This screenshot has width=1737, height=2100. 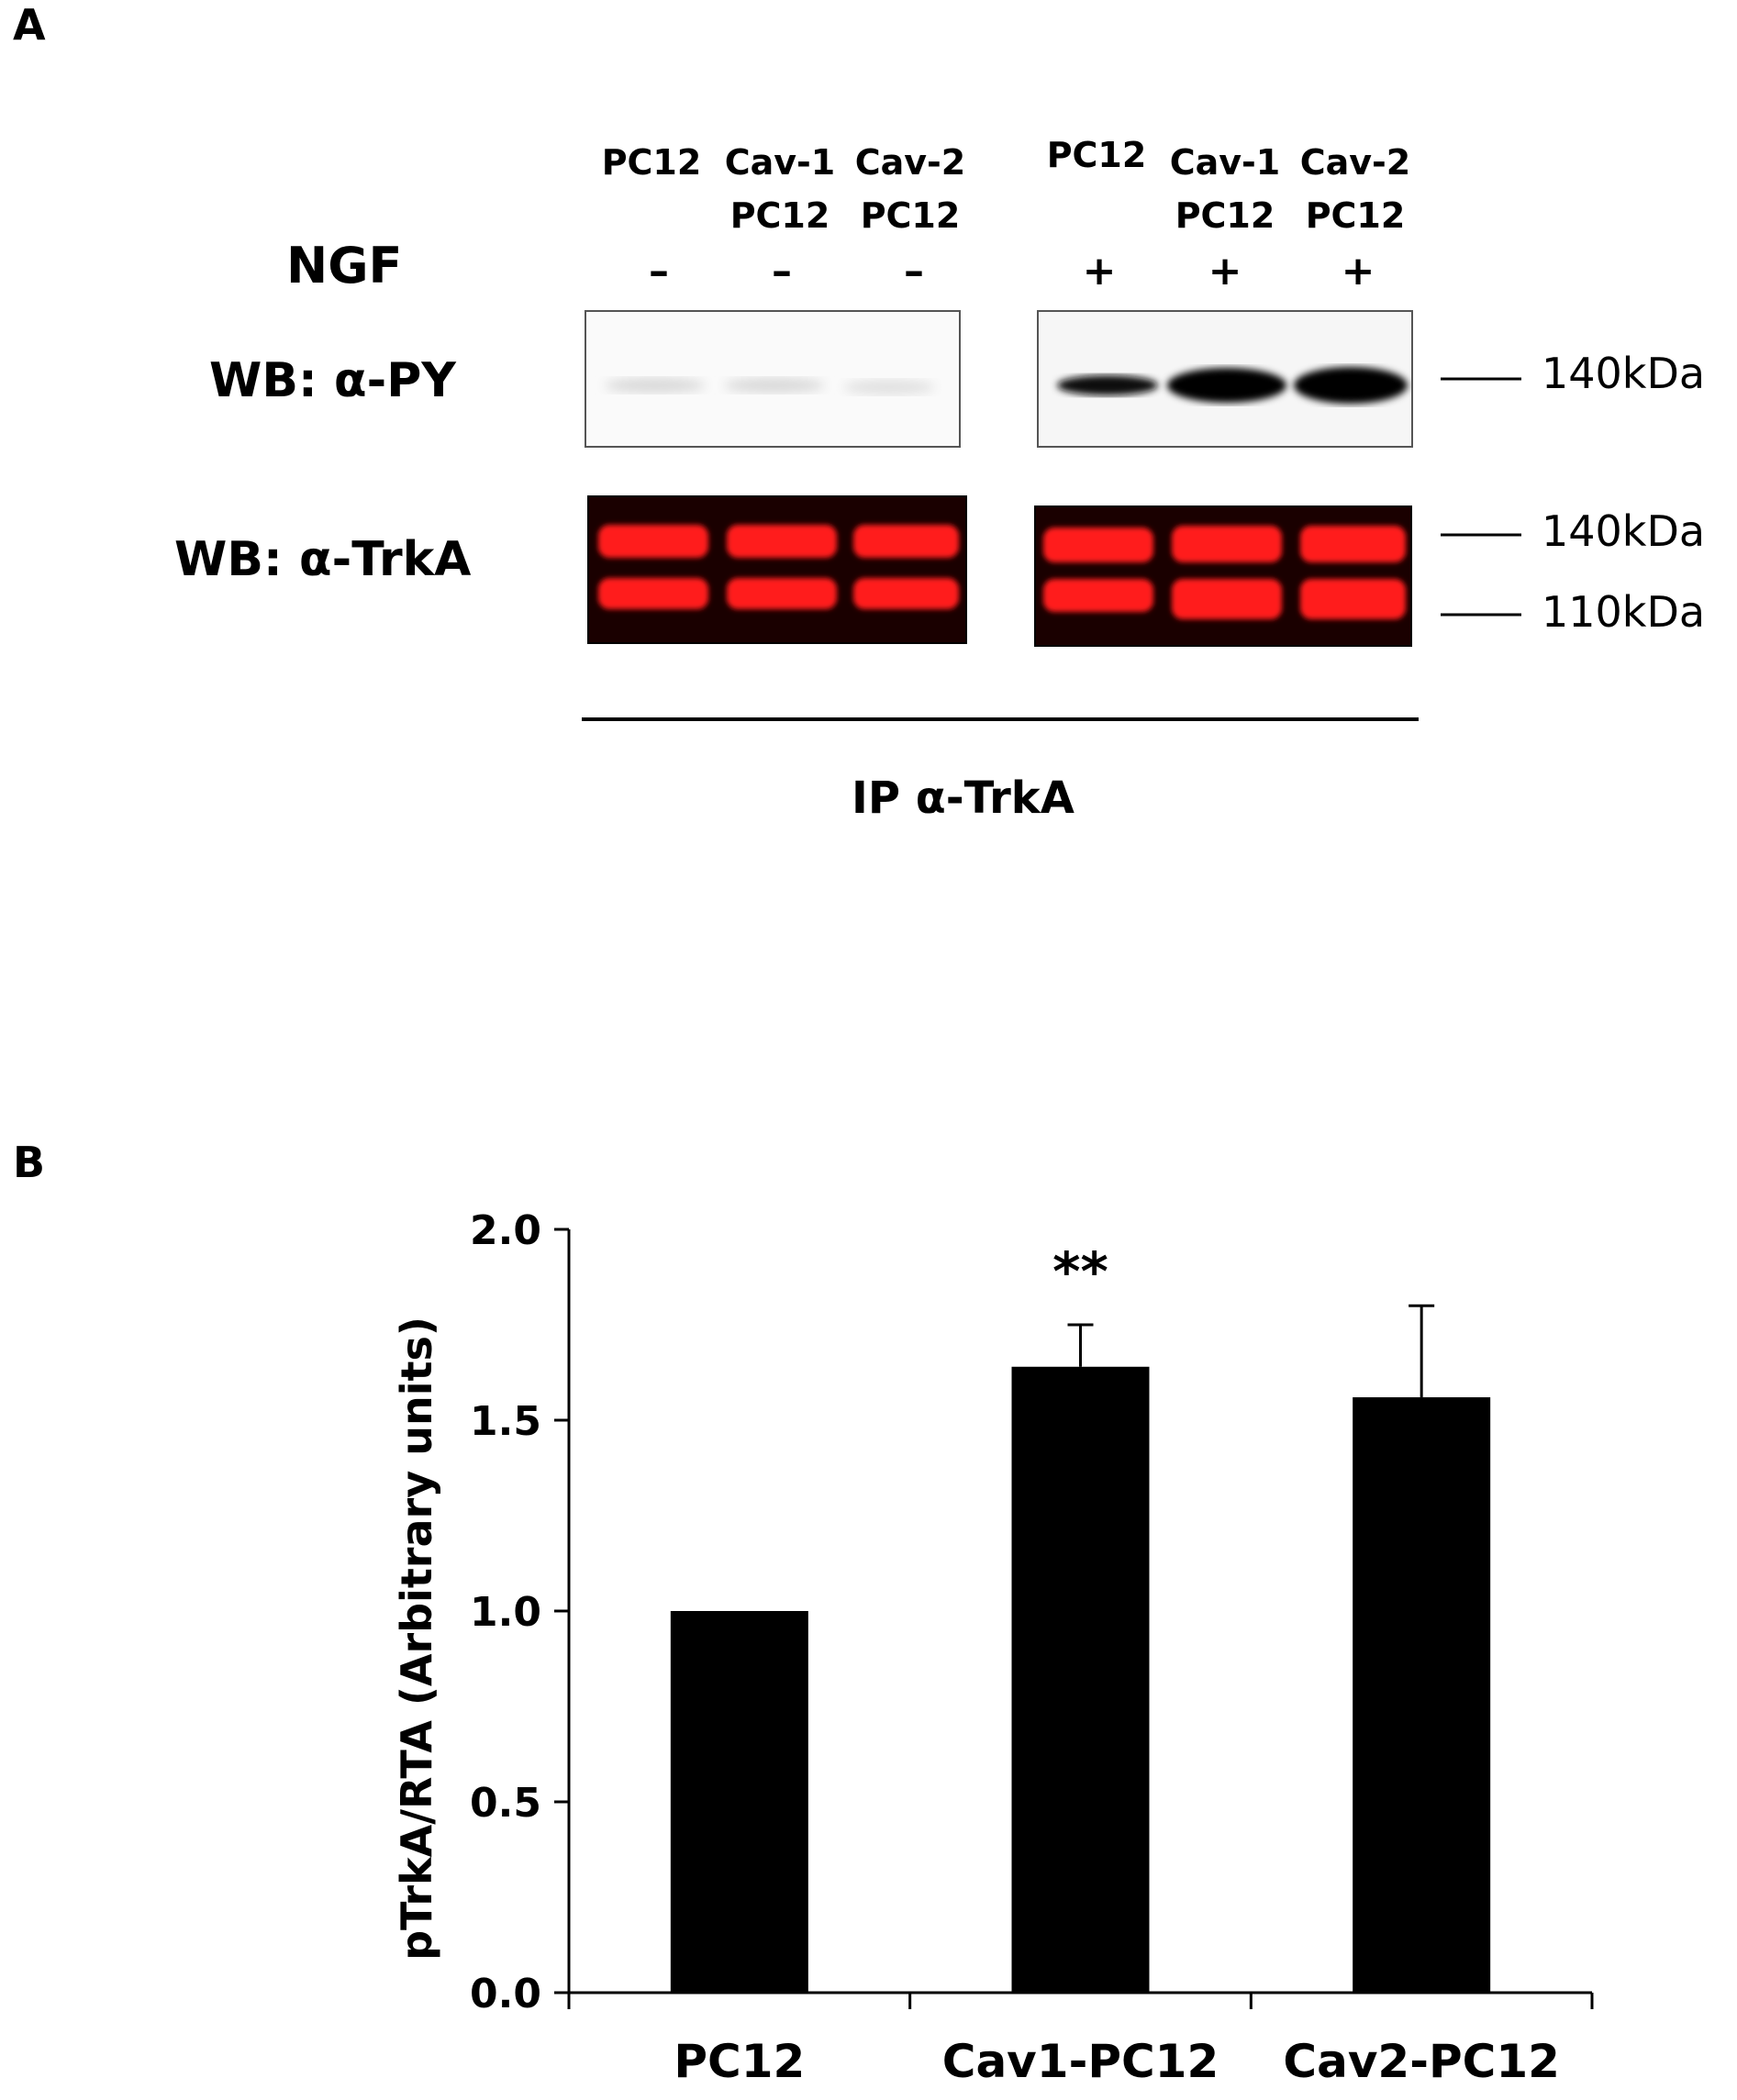 What do you see at coordinates (780, 162) in the screenshot?
I see `lane-2-line1: Cav-1` at bounding box center [780, 162].